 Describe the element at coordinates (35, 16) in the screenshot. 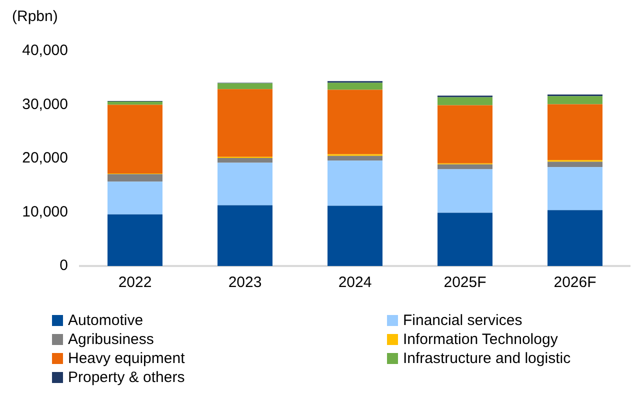

I see `y-axis-title: (Rpbn)` at that location.